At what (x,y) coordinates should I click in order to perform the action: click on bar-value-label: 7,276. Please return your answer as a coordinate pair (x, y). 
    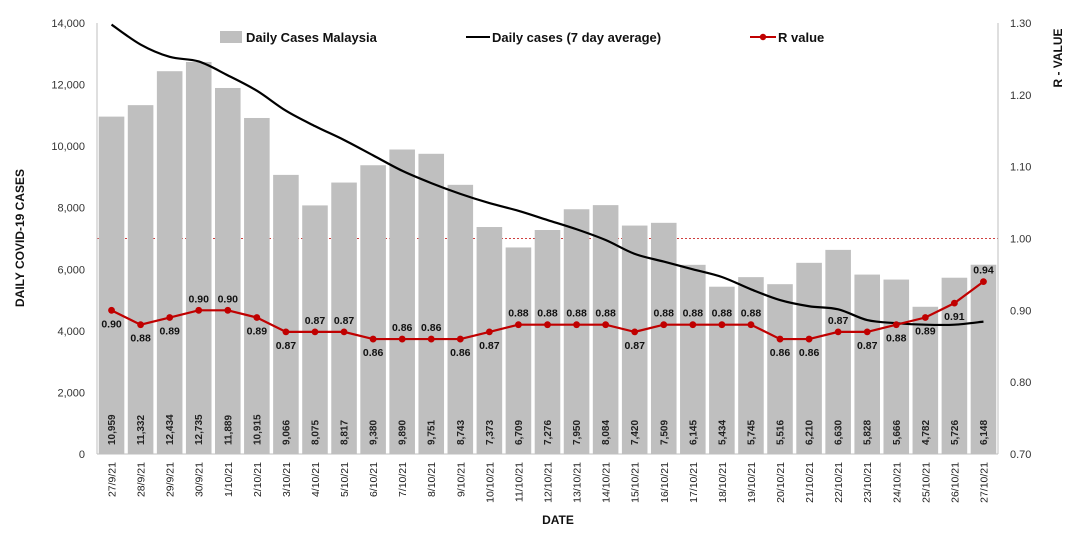
    Looking at the image, I should click on (548, 432).